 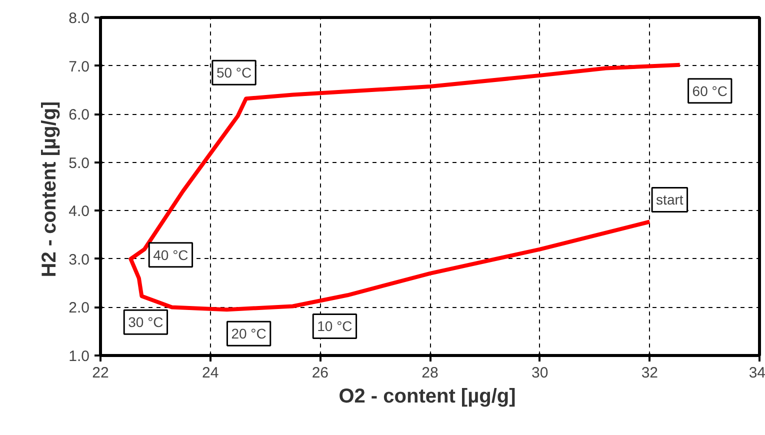 What do you see at coordinates (100, 373) in the screenshot?
I see `x-tick-label: 22` at bounding box center [100, 373].